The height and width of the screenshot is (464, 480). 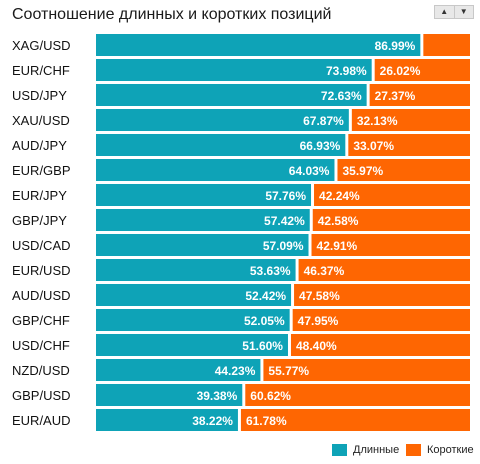 I want to click on bar-row: EUR/CHF 73.98% 26.02%, so click(x=241, y=70).